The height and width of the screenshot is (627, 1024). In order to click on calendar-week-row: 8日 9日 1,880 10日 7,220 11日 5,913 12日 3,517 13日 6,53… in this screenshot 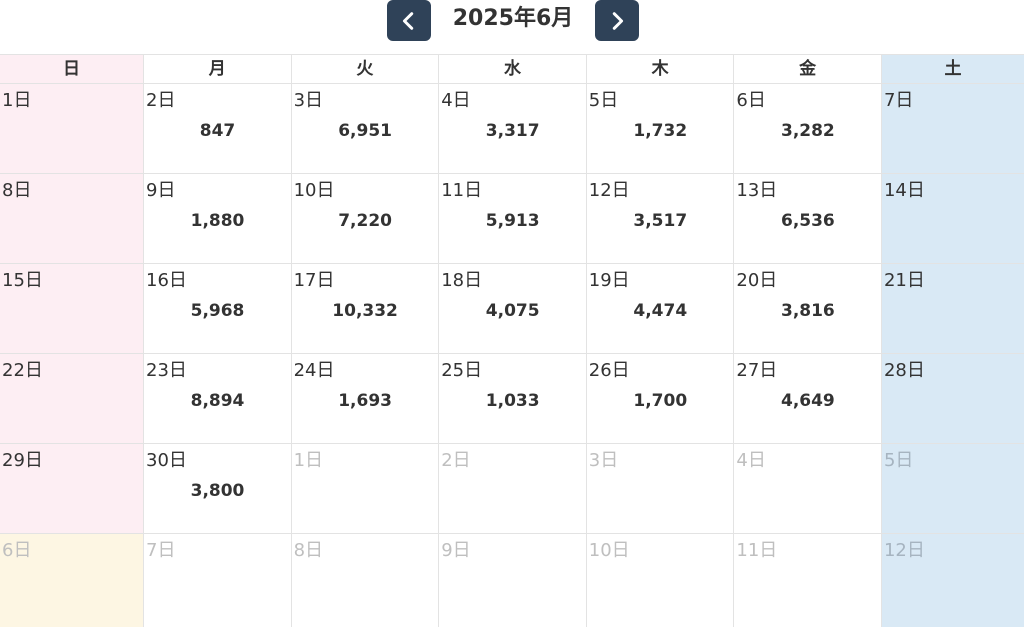, I will do `click(512, 219)`.